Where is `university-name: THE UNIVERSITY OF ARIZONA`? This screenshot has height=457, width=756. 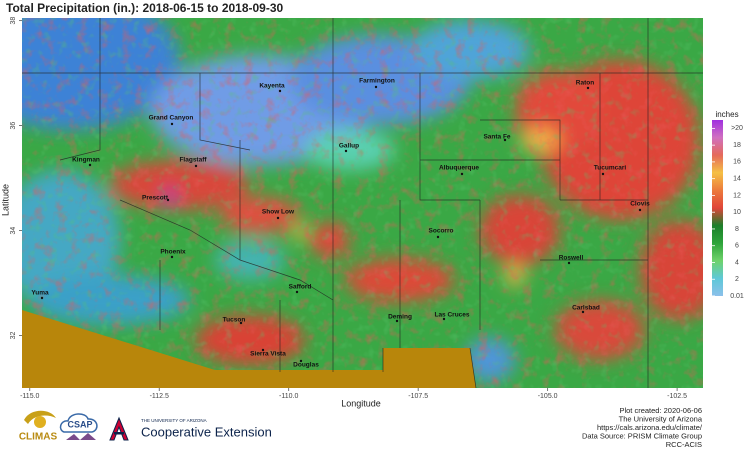 university-name: THE UNIVERSITY OF ARIZONA is located at coordinates (174, 420).